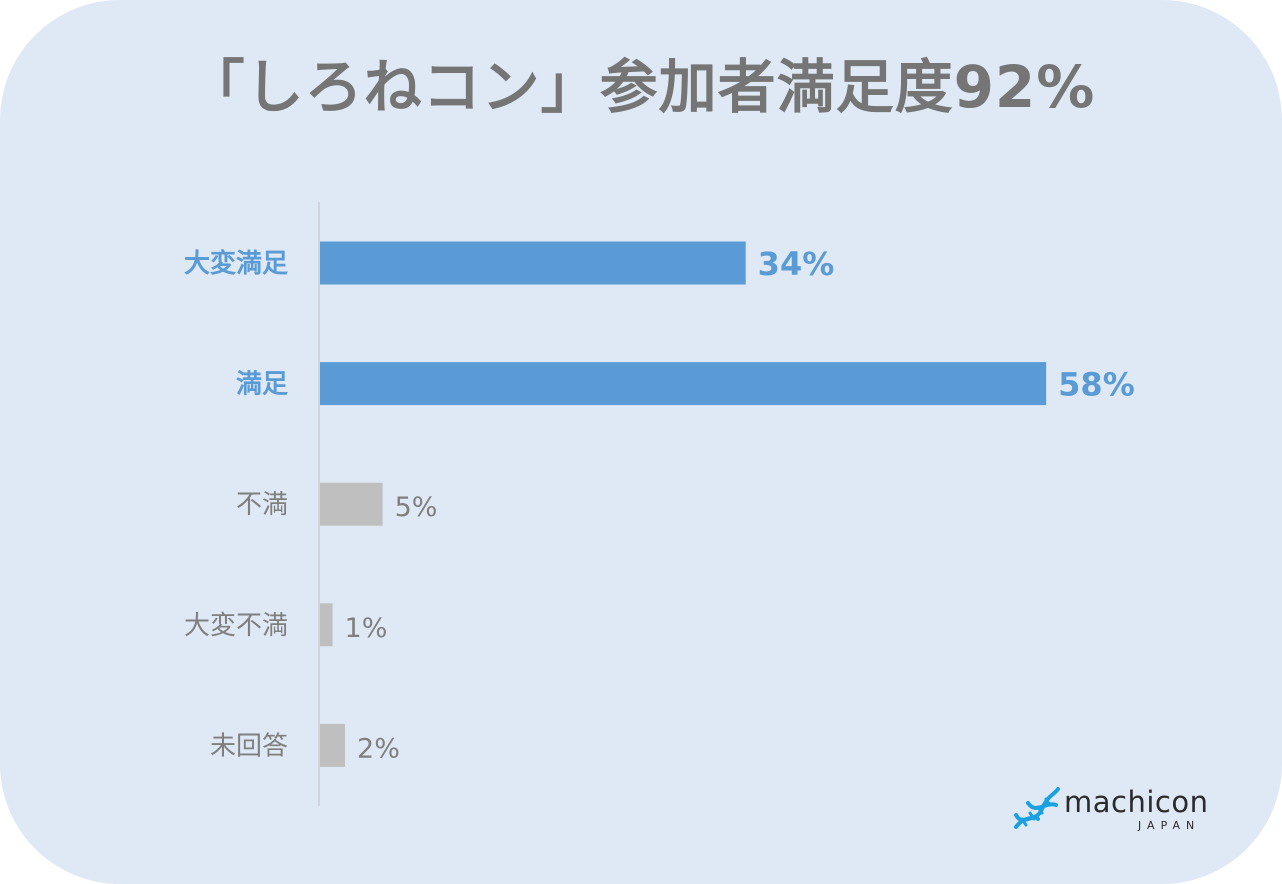  I want to click on category-label-3: 大変不満, so click(236, 626).